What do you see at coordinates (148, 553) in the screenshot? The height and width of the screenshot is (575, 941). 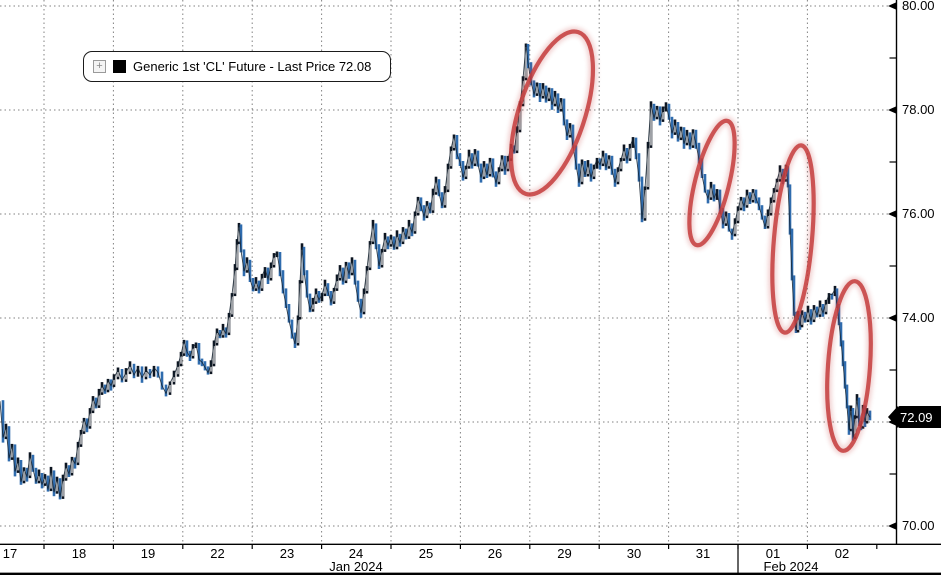 I see `x-axis-day-label: 19` at bounding box center [148, 553].